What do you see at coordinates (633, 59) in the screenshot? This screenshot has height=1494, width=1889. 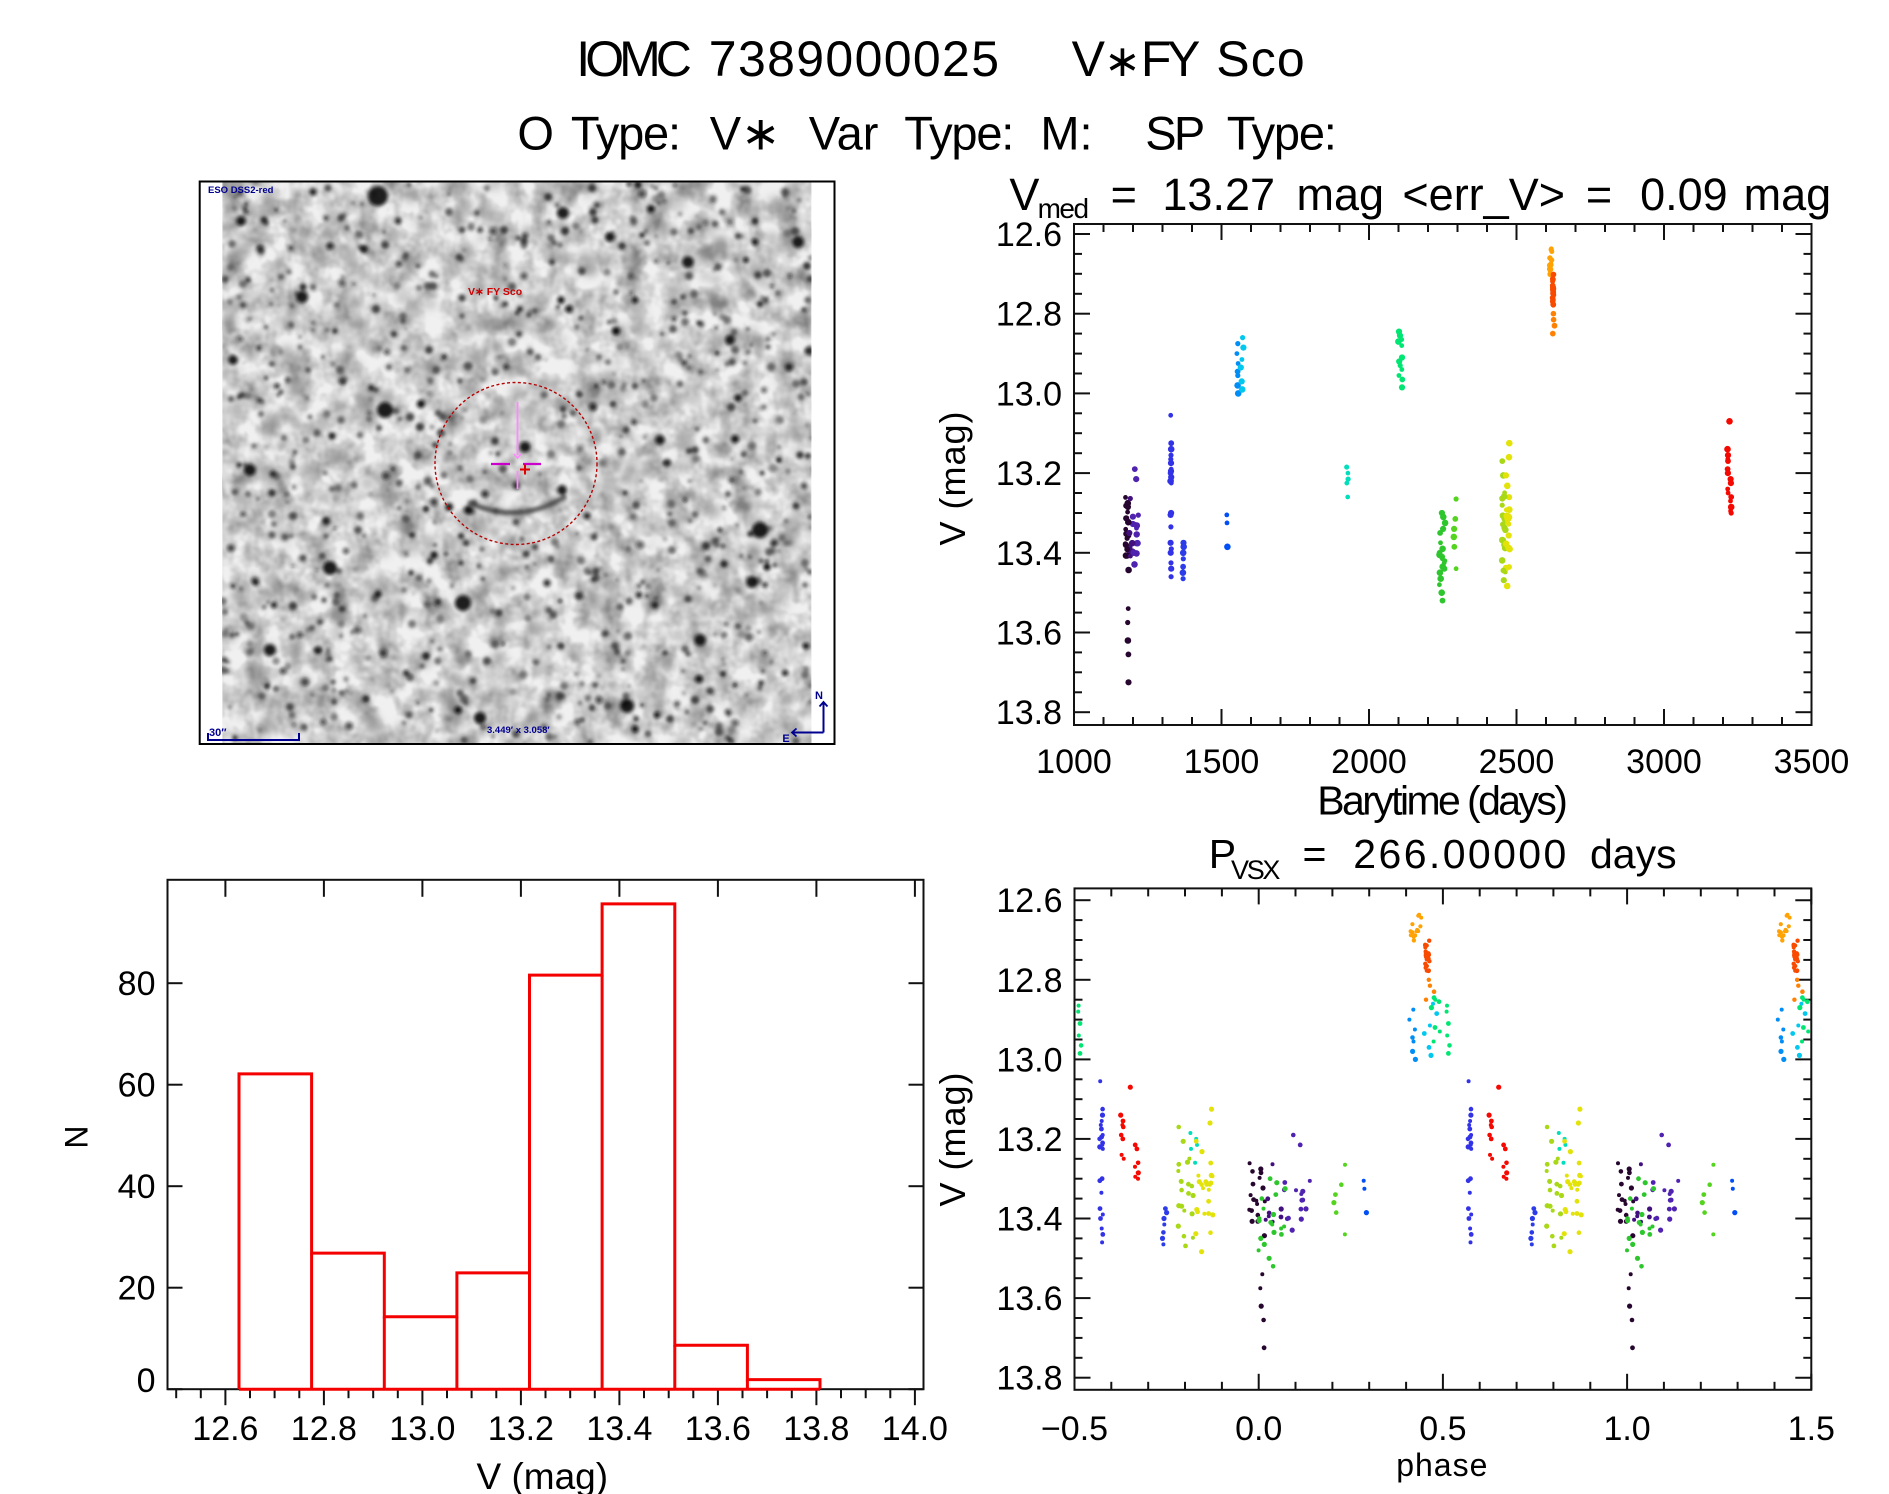 I see `svg-text: IOMC` at bounding box center [633, 59].